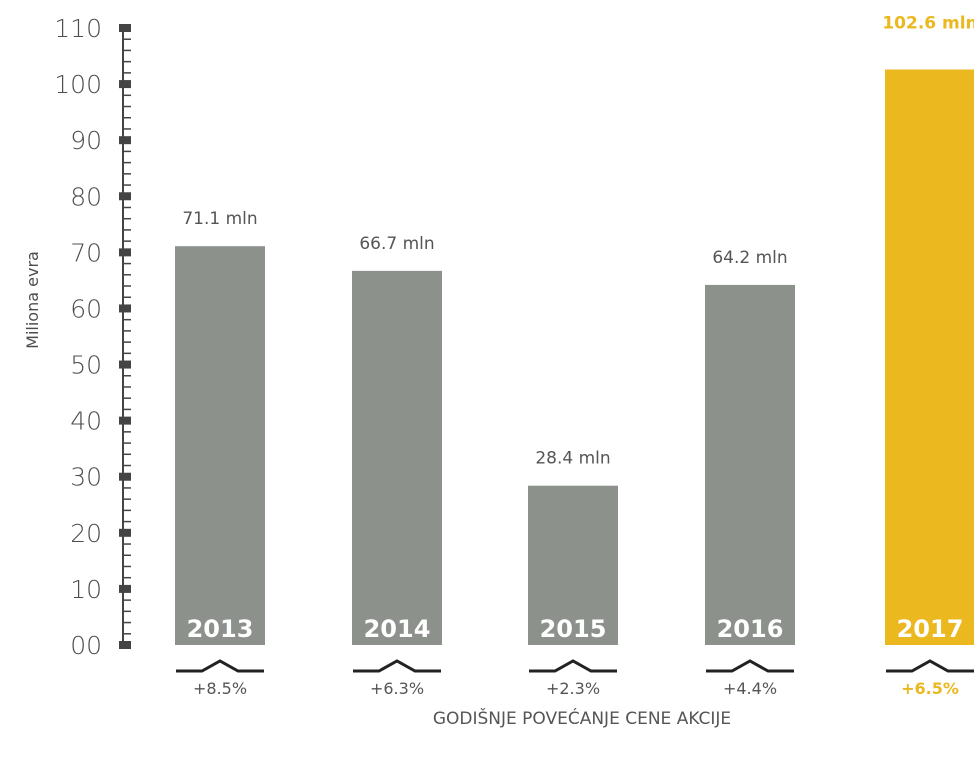  Describe the element at coordinates (86, 421) in the screenshot. I see `y-tick-label: 40` at that location.